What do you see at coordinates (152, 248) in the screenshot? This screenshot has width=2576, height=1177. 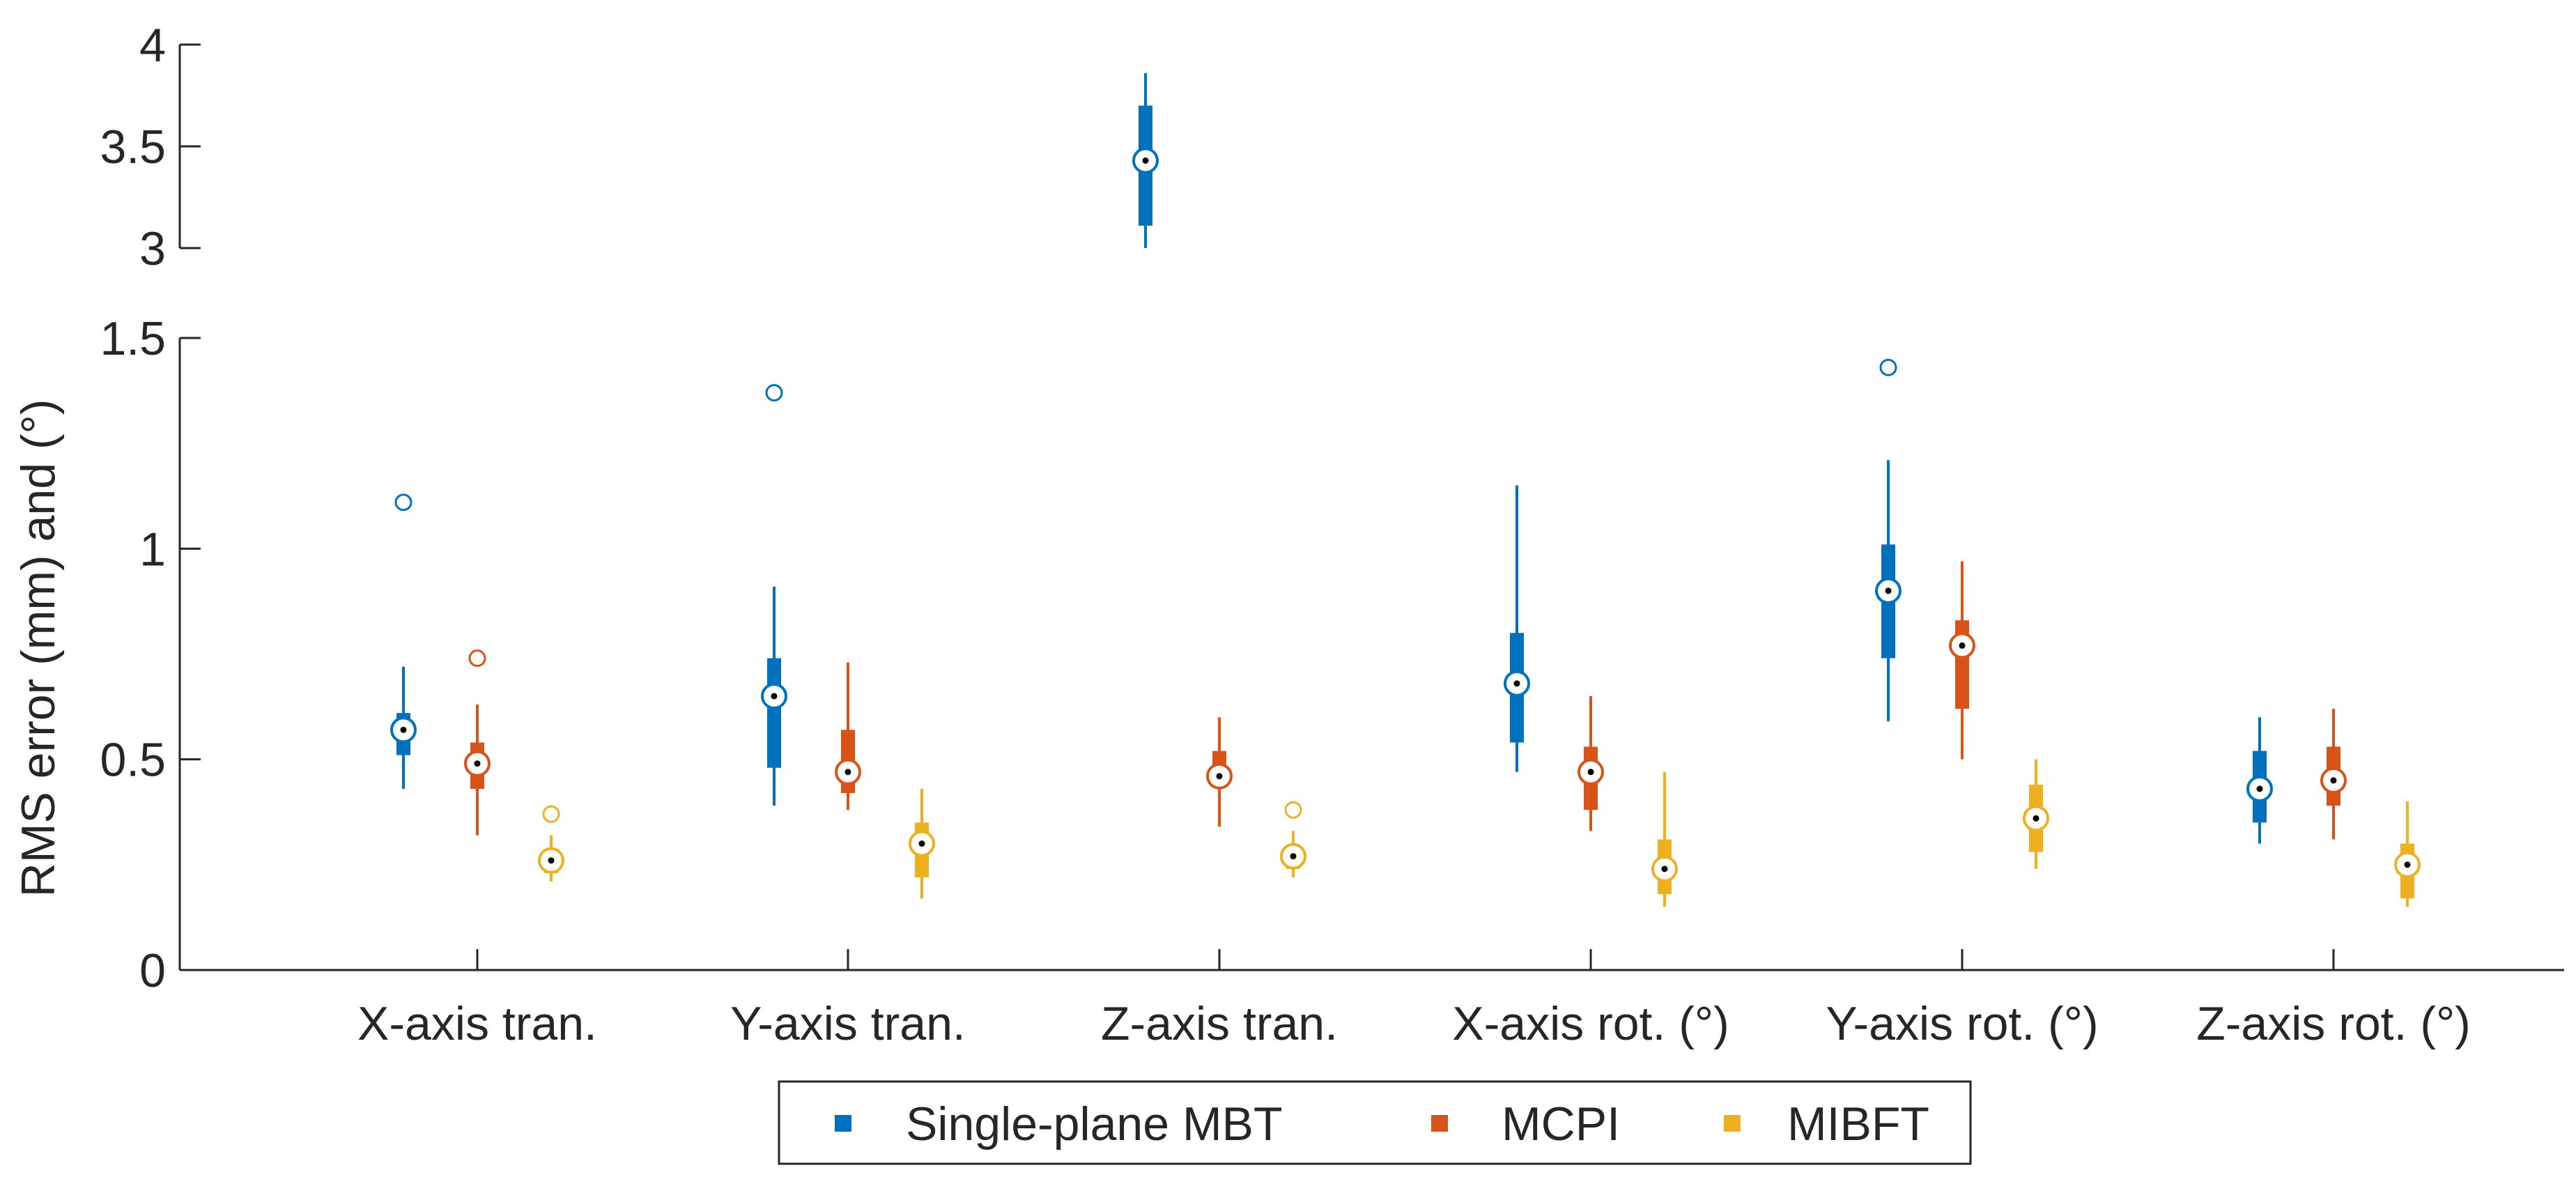 I see `upper-y-tick-label: 3` at bounding box center [152, 248].